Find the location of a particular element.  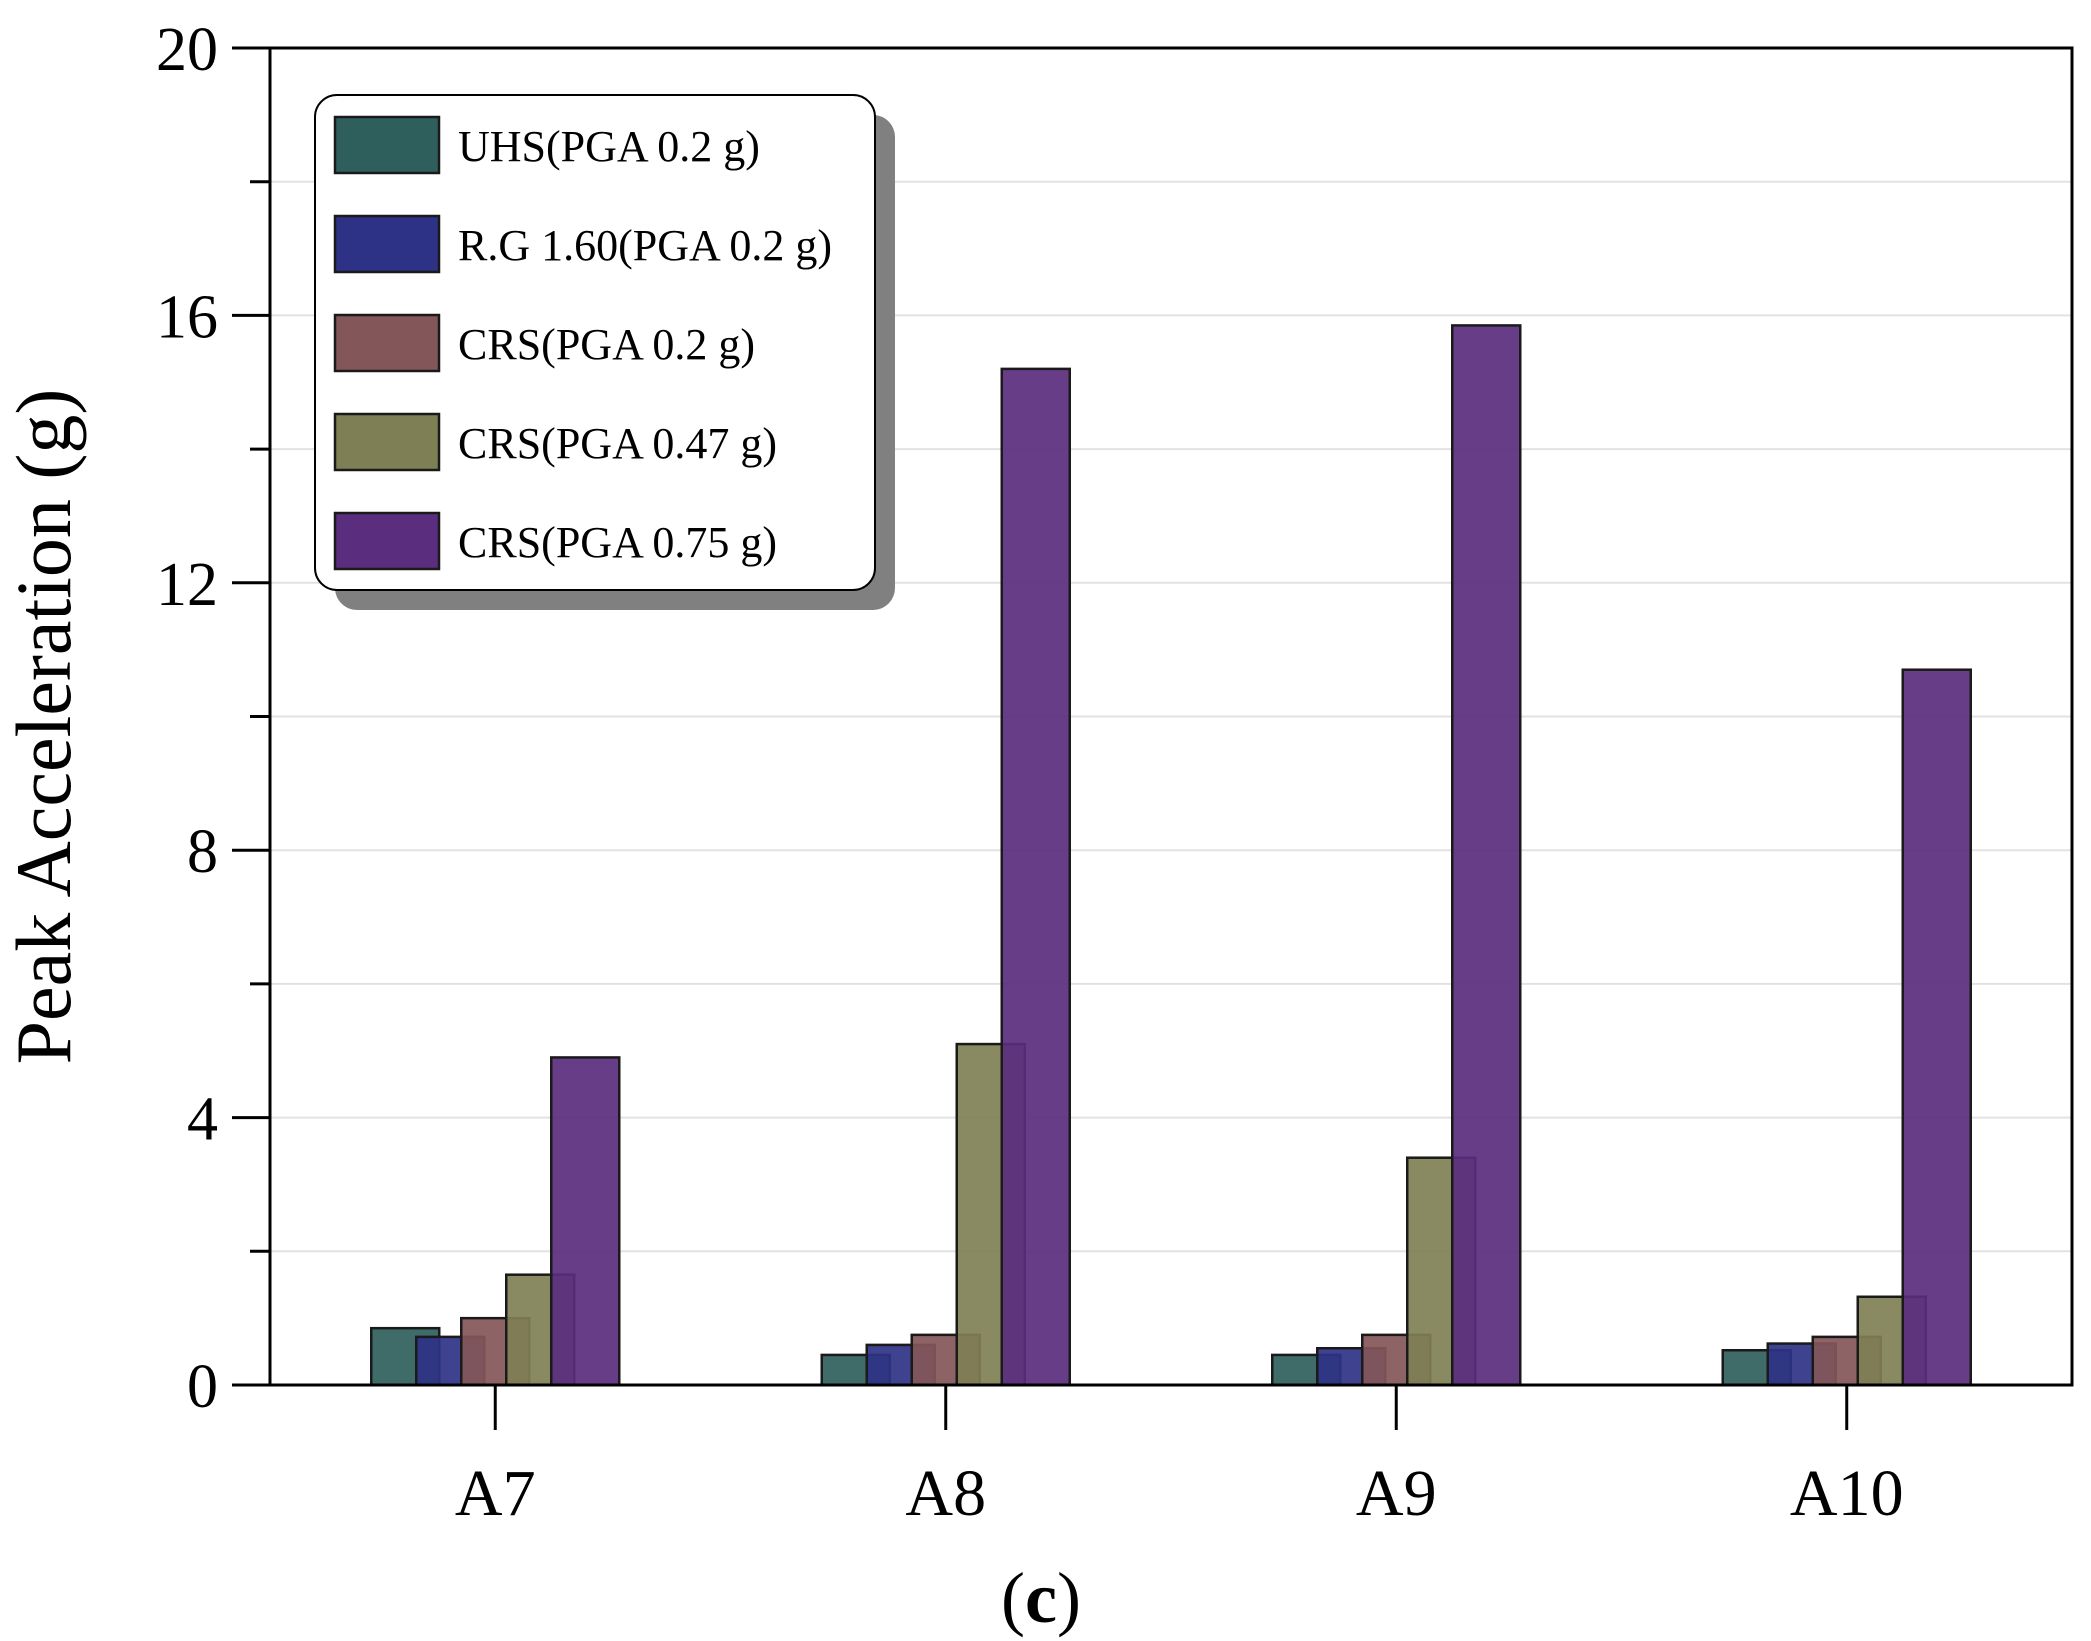

panel-label-open: ( is located at coordinates (1013, 1598).